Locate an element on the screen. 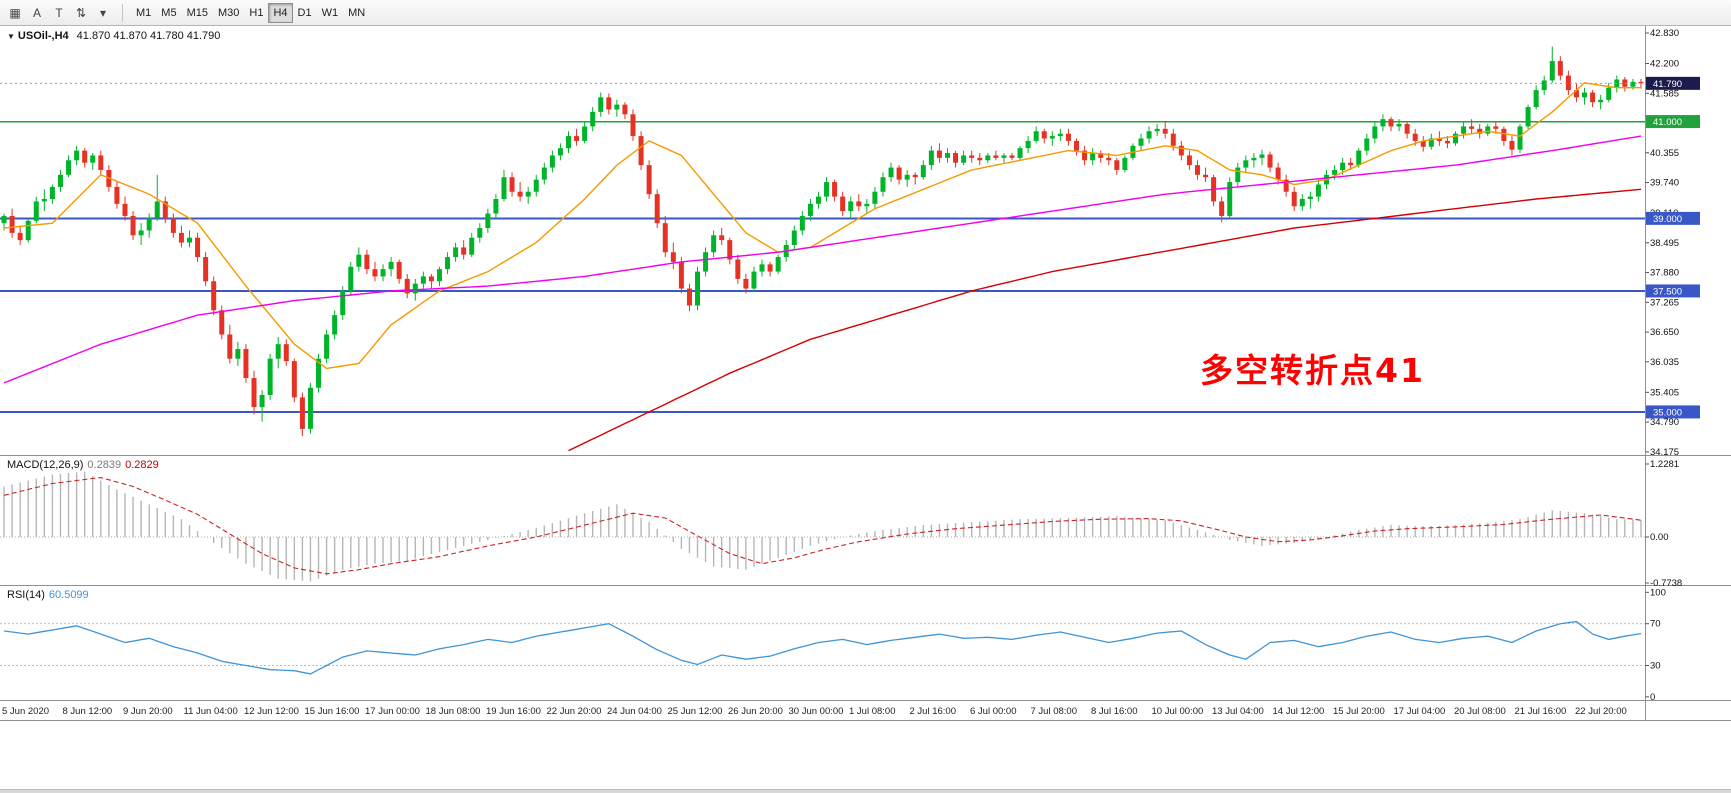  timeframe-button-w1: W1 is located at coordinates (330, 13).